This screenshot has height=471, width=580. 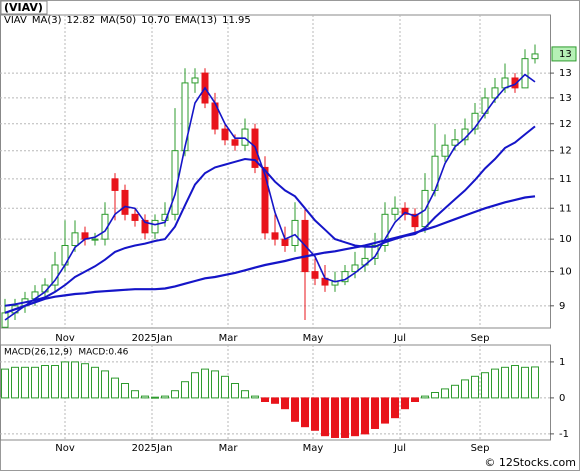 I want to click on last-price-box, so click(x=564, y=54).